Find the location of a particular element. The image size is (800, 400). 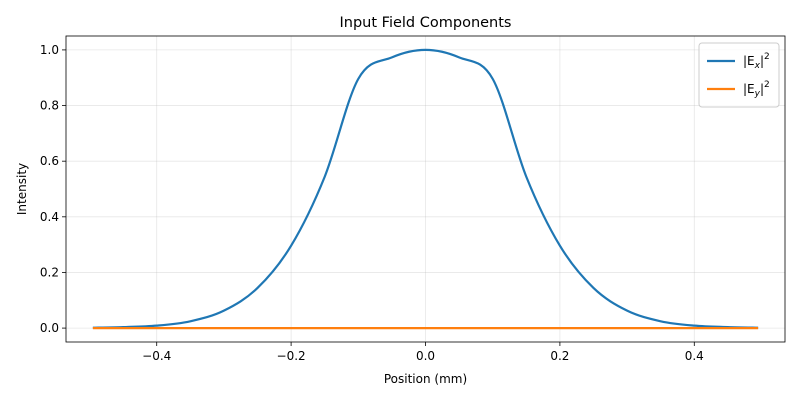

chart-title: Input Field Components is located at coordinates (426, 23).